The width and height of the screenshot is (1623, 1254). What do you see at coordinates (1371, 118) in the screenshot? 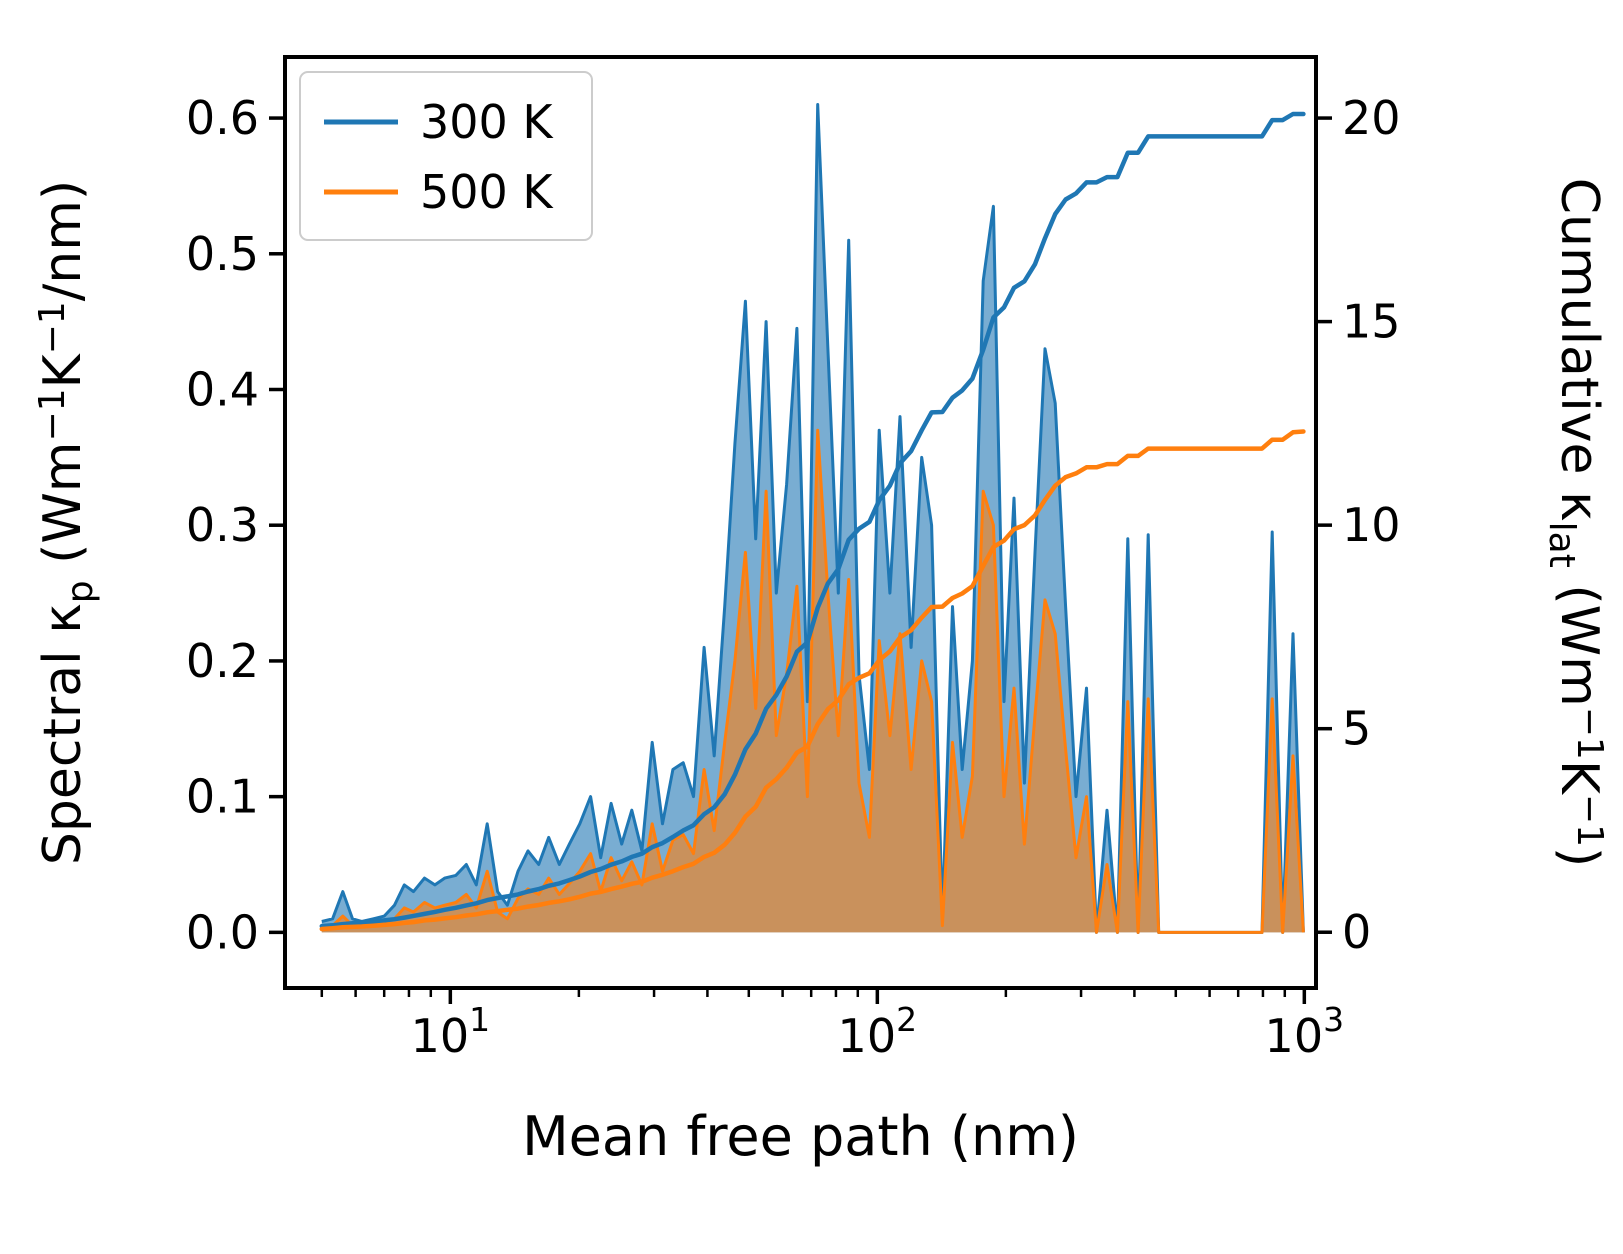
I see `y-right-tick-label: 20` at bounding box center [1371, 118].